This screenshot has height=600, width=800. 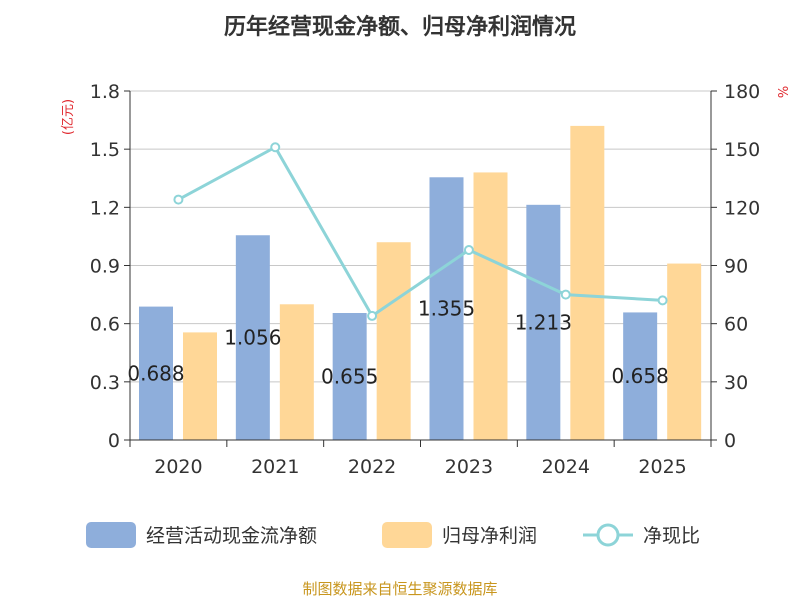 I want to click on chart-title: 历年经营现金净额、归母净利润情况, so click(x=400, y=27).